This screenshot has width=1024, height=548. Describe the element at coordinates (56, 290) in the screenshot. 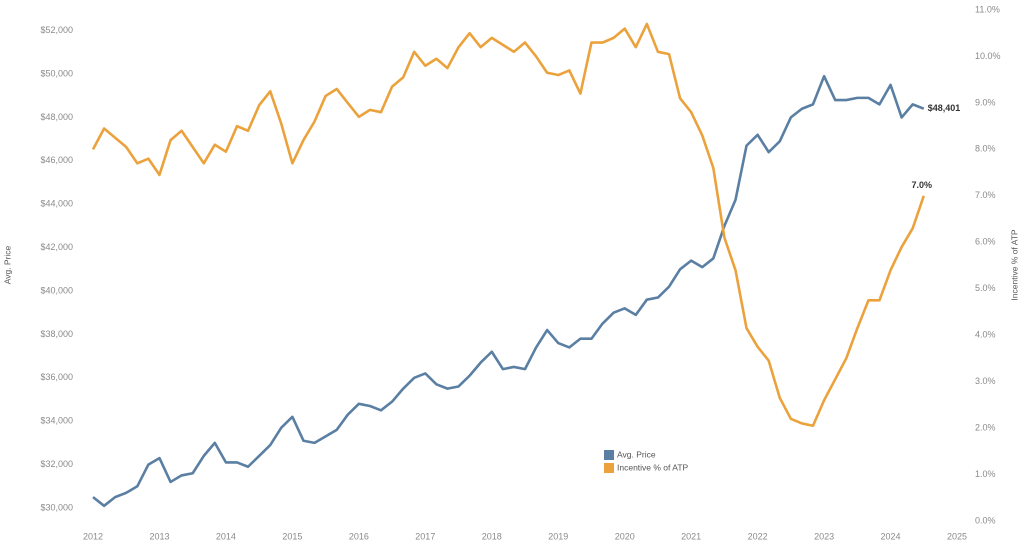

I see `y-tick-label: $40,000` at that location.